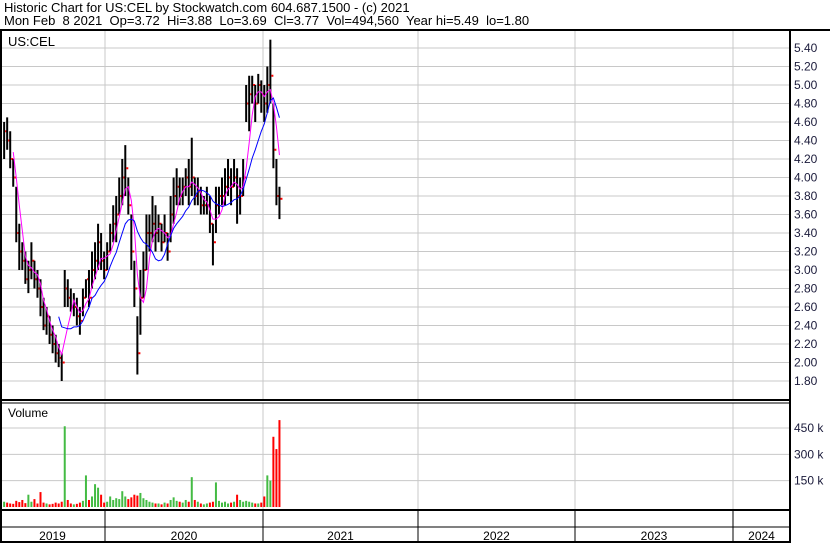 This screenshot has width=830, height=543. Describe the element at coordinates (806, 48) in the screenshot. I see `price-tick-label: 5.40` at that location.